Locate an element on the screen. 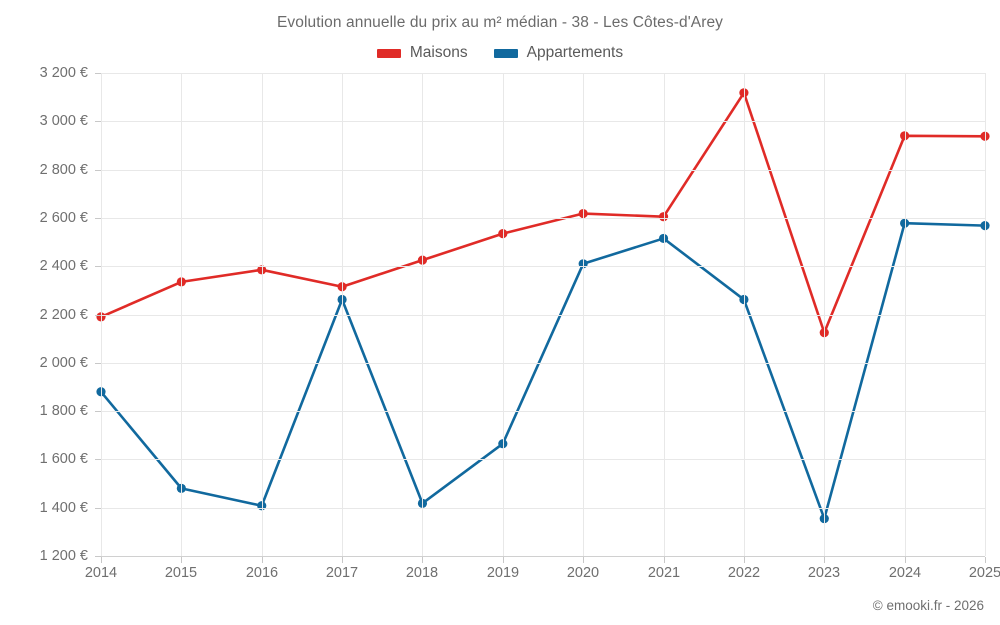 Image resolution: width=1000 pixels, height=625 pixels. x-tick-label: 2025 is located at coordinates (984, 573).